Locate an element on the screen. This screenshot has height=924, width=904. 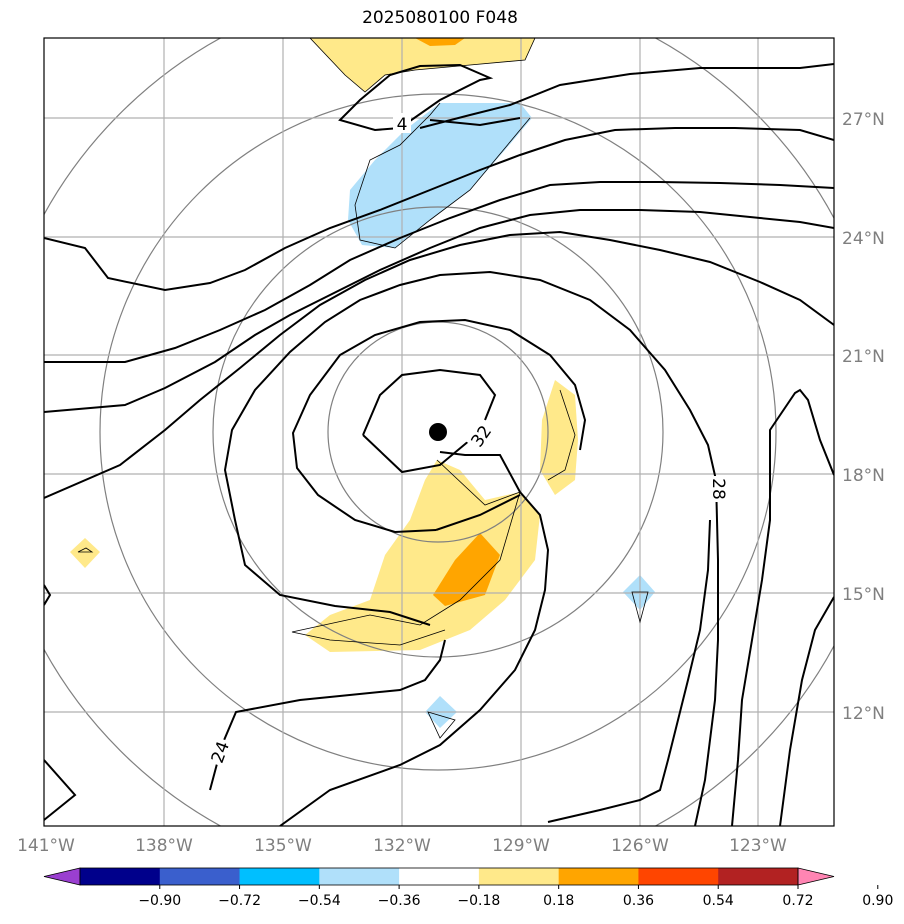
colorbar-frame is located at coordinates (439, 876).